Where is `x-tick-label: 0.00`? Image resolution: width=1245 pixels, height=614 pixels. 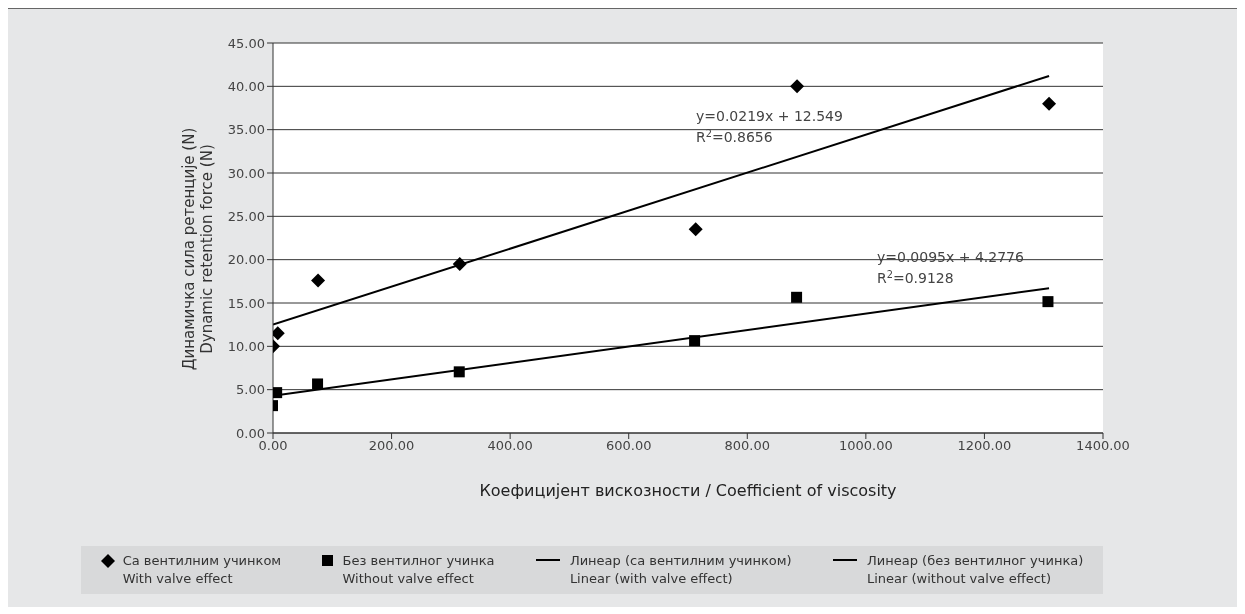
x-tick-label: 0.00 is located at coordinates (273, 446).